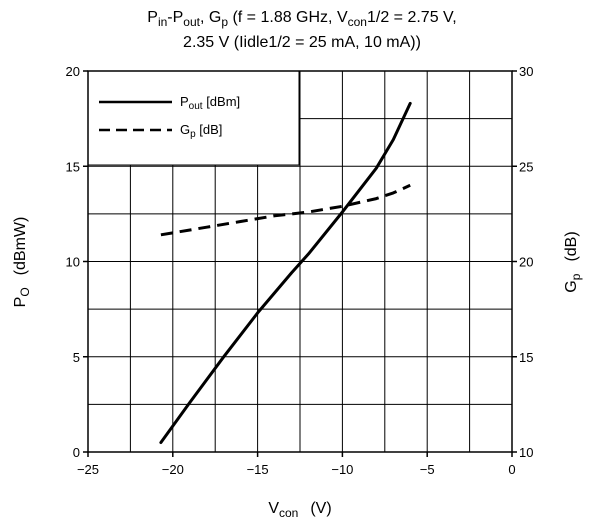  I want to click on y-axis-right-title: Gp(dB), so click(573, 261).